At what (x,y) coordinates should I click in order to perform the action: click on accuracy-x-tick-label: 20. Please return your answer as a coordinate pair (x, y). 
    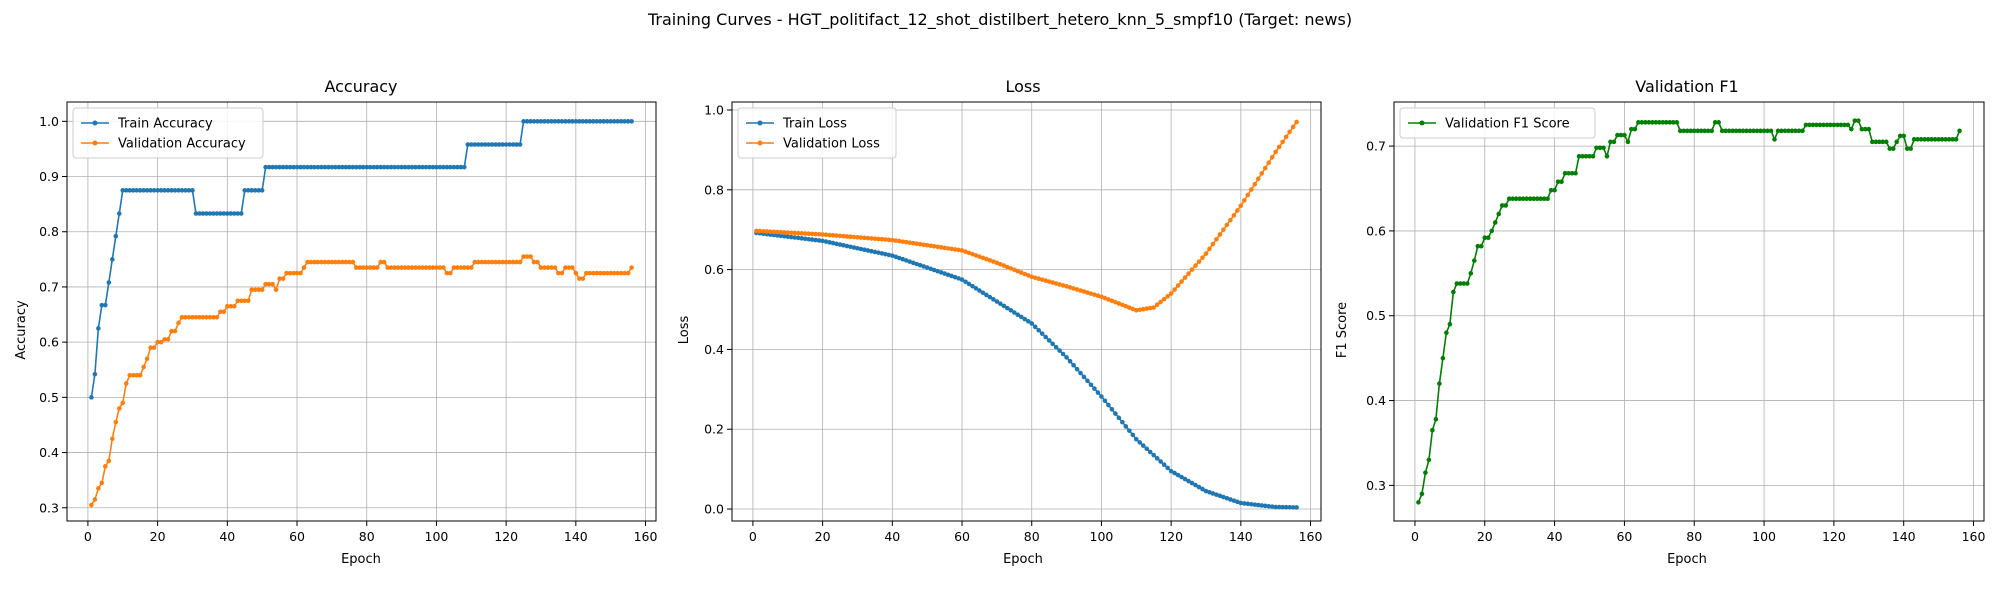
    Looking at the image, I should click on (158, 536).